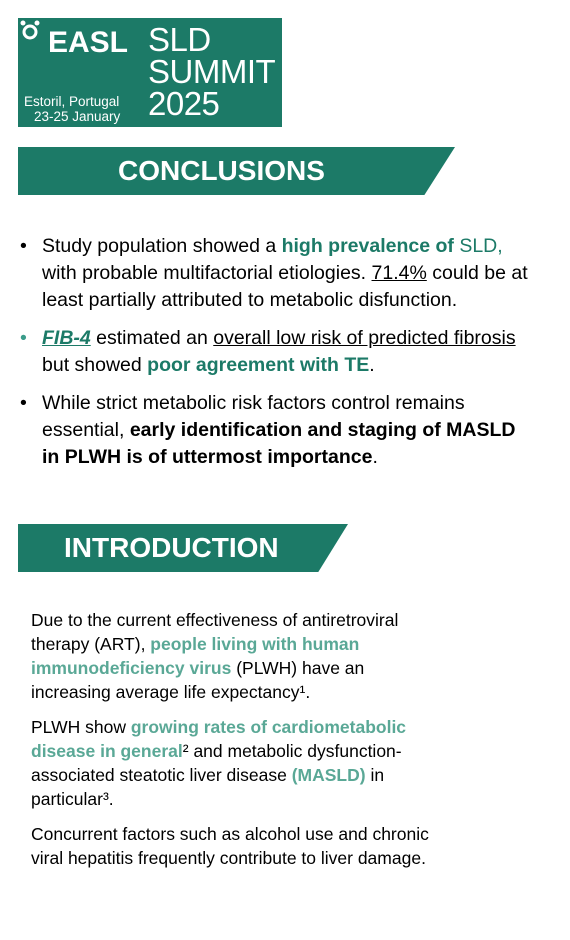  What do you see at coordinates (212, 71) in the screenshot?
I see `event-name: SUMMIT` at bounding box center [212, 71].